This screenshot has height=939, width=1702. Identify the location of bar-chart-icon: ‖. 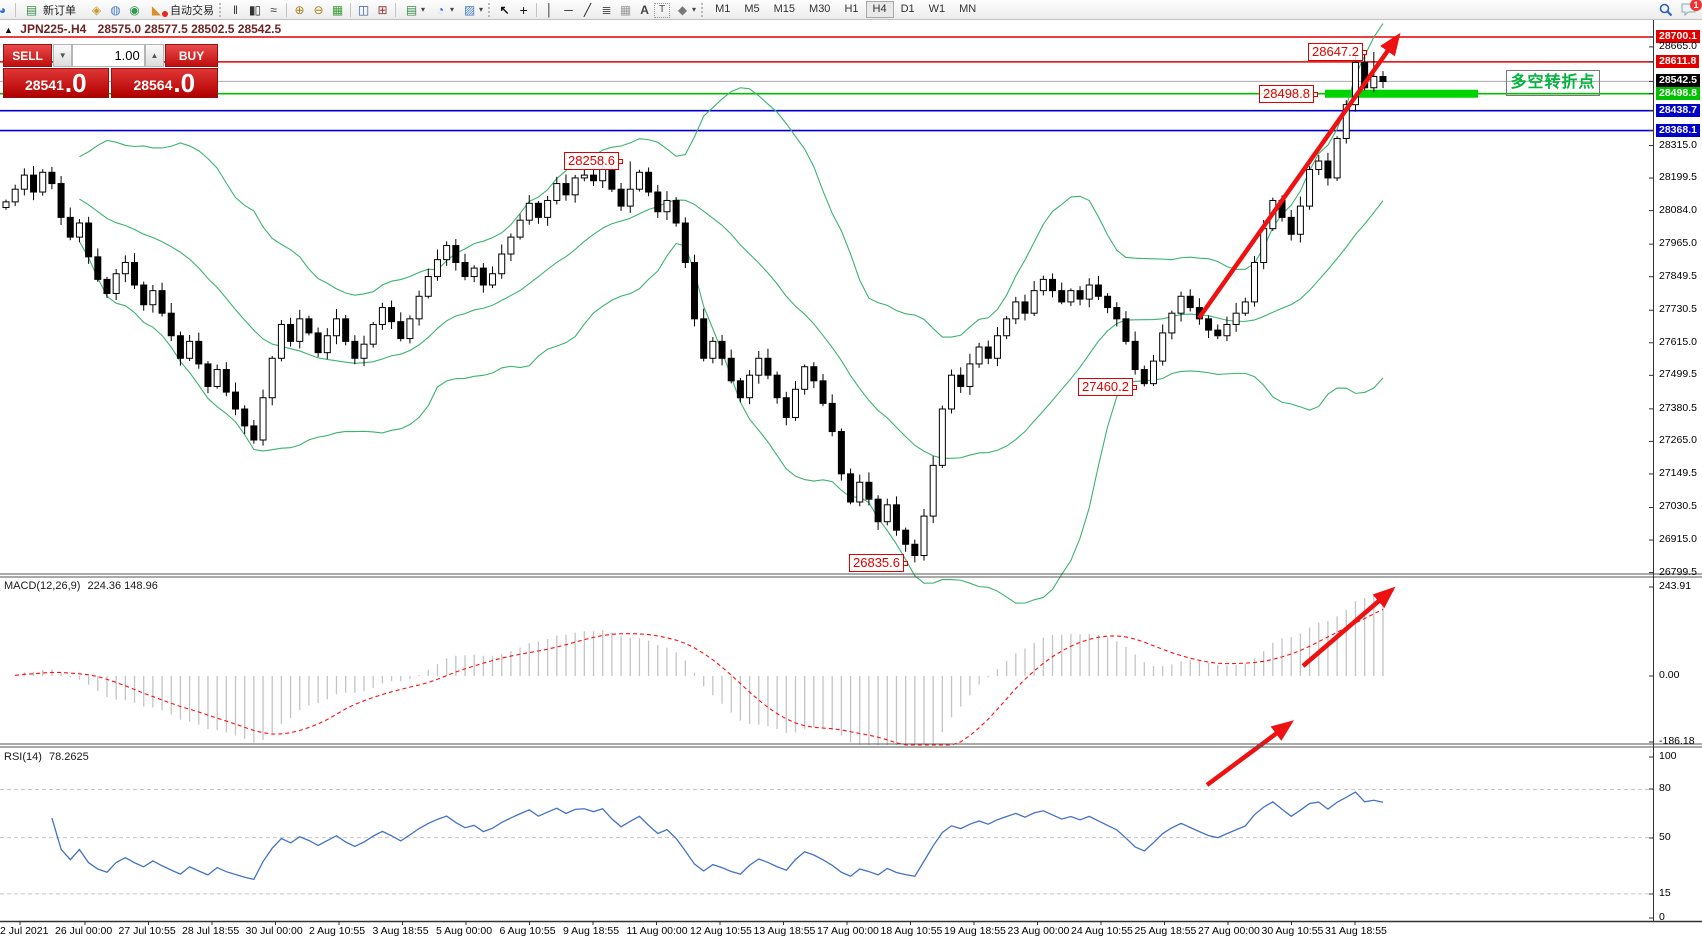
(235, 9).